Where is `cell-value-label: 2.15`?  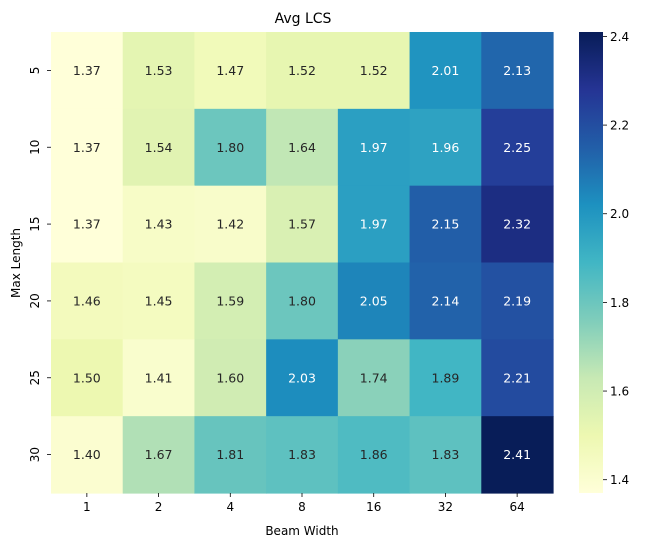 cell-value-label: 2.15 is located at coordinates (446, 224).